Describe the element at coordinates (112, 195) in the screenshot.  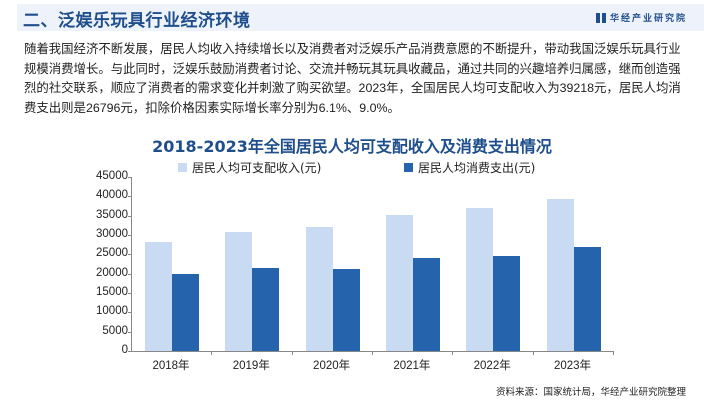
I see `y-tick-label: 40000` at that location.